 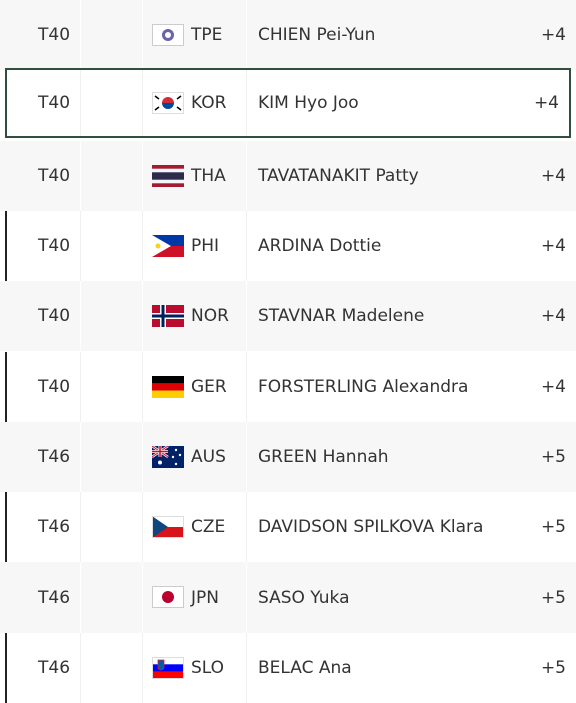 What do you see at coordinates (209, 386) in the screenshot?
I see `country: GER` at bounding box center [209, 386].